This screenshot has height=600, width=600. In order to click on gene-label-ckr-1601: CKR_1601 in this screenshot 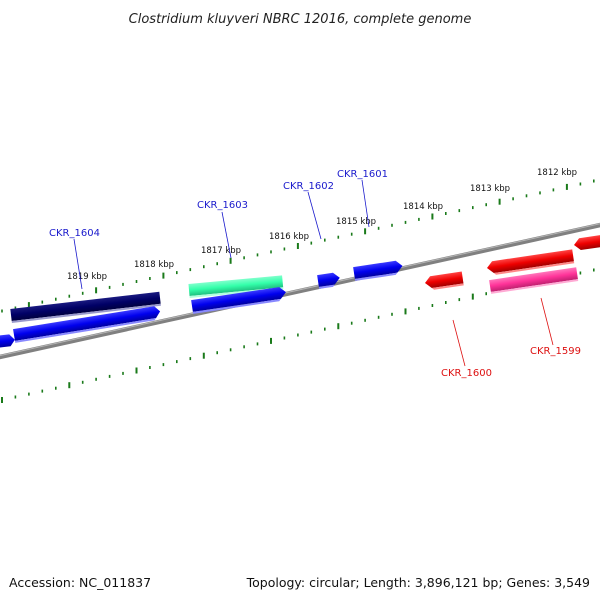, I will do `click(362, 174)`.